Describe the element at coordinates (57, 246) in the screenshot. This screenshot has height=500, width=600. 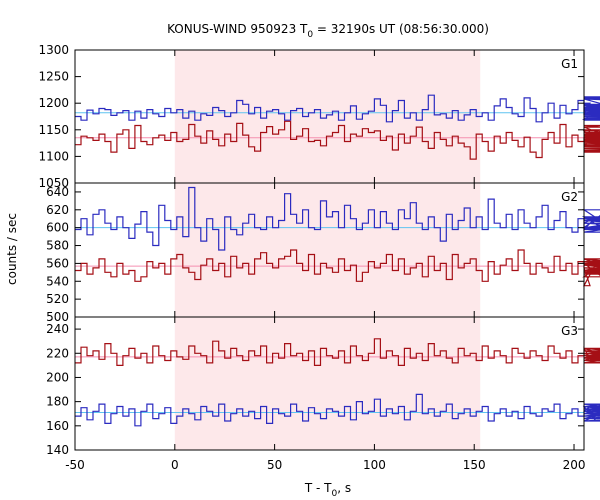
I see `y-tick-label: 580` at that location.